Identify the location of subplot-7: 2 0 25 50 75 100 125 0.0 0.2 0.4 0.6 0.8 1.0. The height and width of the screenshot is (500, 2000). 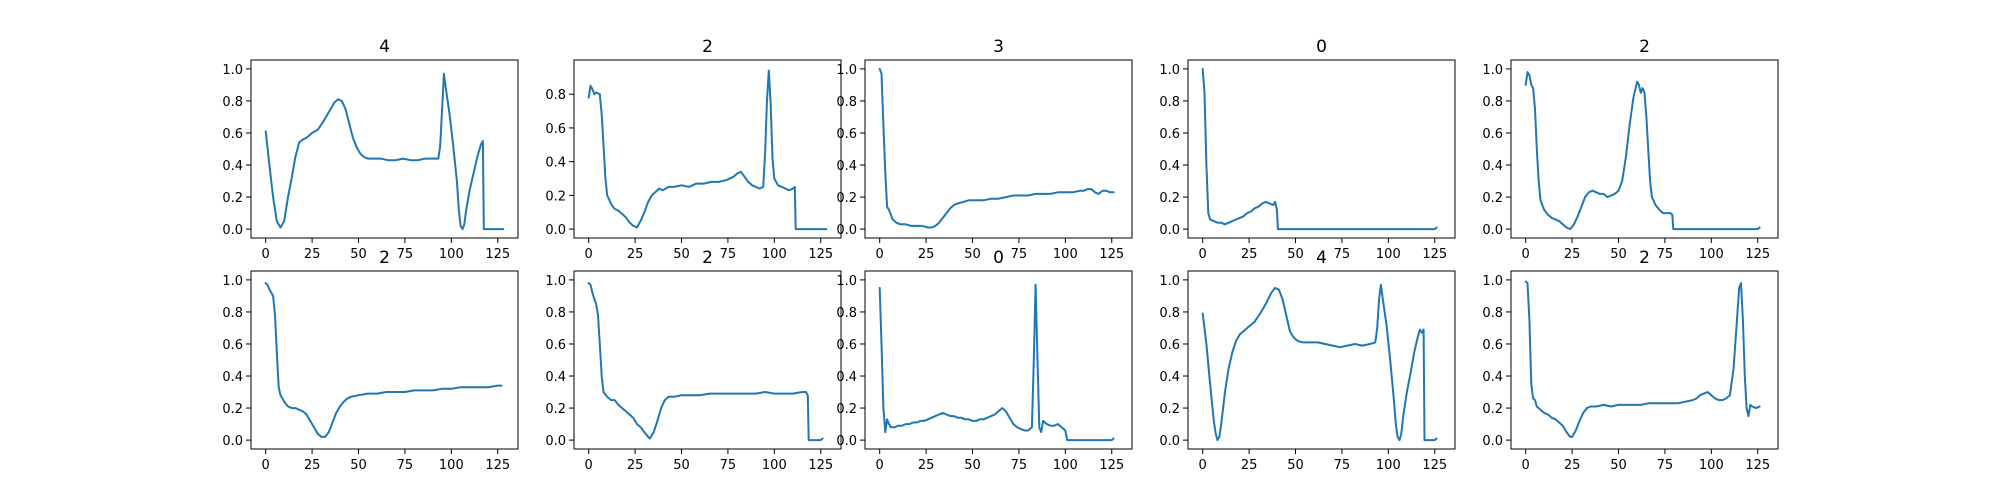
(693, 360).